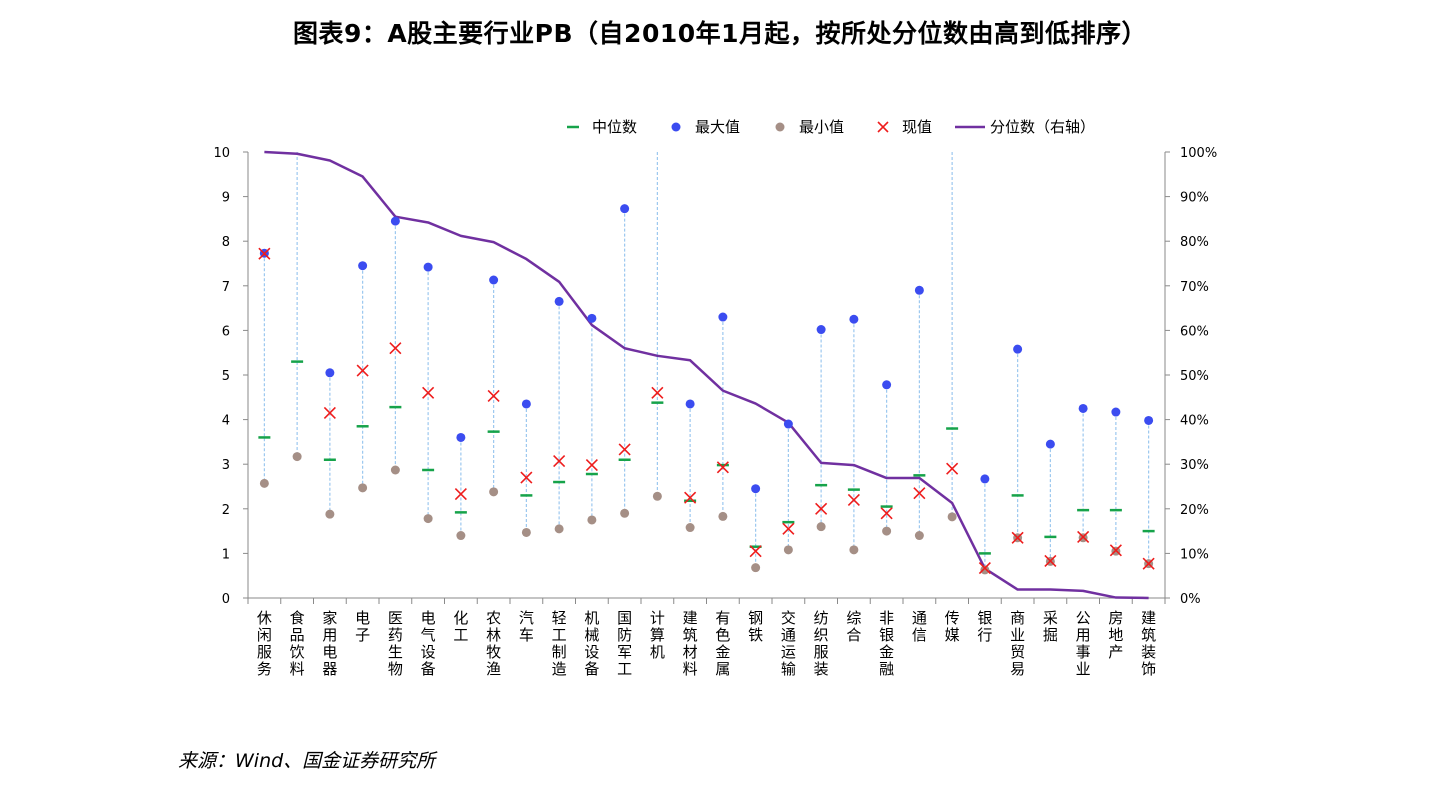 The width and height of the screenshot is (1440, 793). I want to click on legend-item: 分位数（右轴）, so click(1025, 127).